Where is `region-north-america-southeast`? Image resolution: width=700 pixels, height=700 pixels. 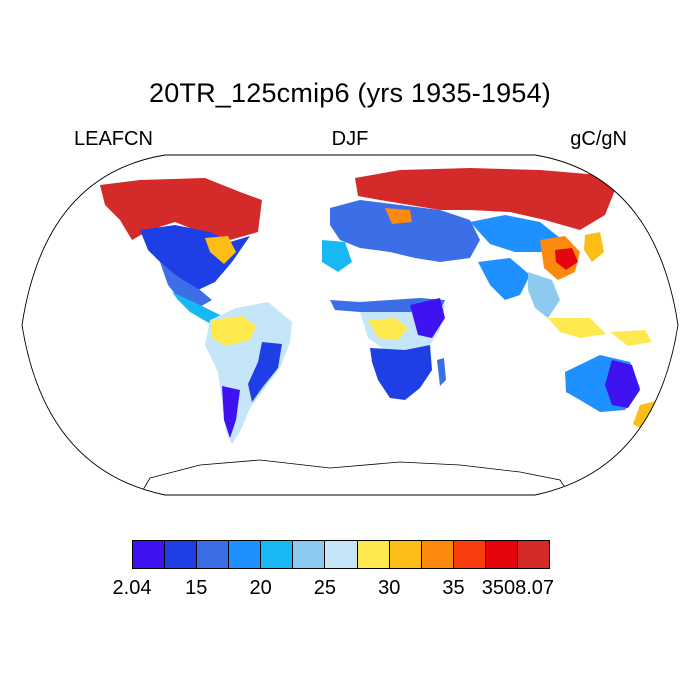 region-north-america-southeast is located at coordinates (186, 285).